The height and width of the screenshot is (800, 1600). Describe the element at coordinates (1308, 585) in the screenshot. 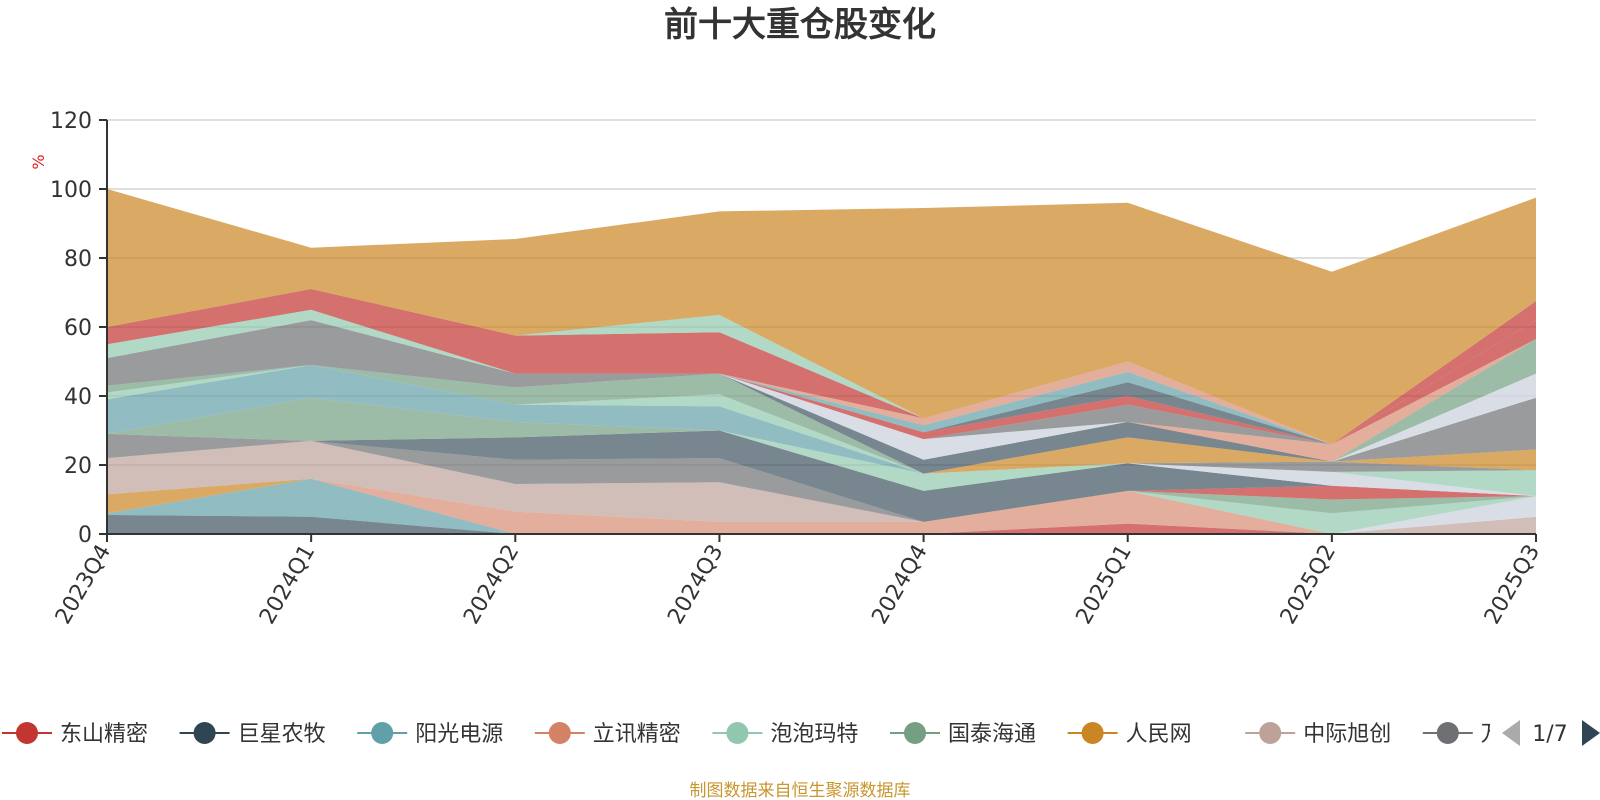

I see `x-tick-label: 2025Q2` at that location.